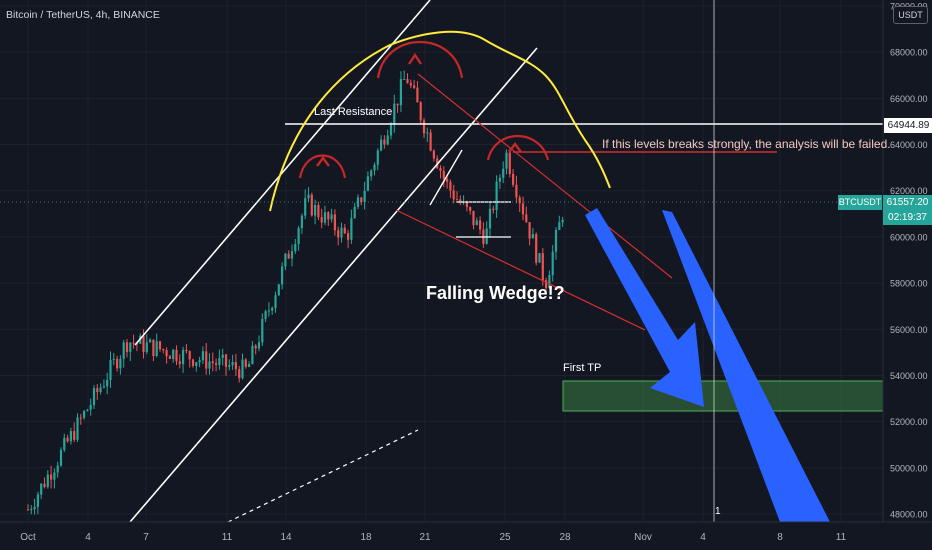 The height and width of the screenshot is (550, 932). What do you see at coordinates (910, 15) in the screenshot?
I see `currency-selector: USDT` at bounding box center [910, 15].